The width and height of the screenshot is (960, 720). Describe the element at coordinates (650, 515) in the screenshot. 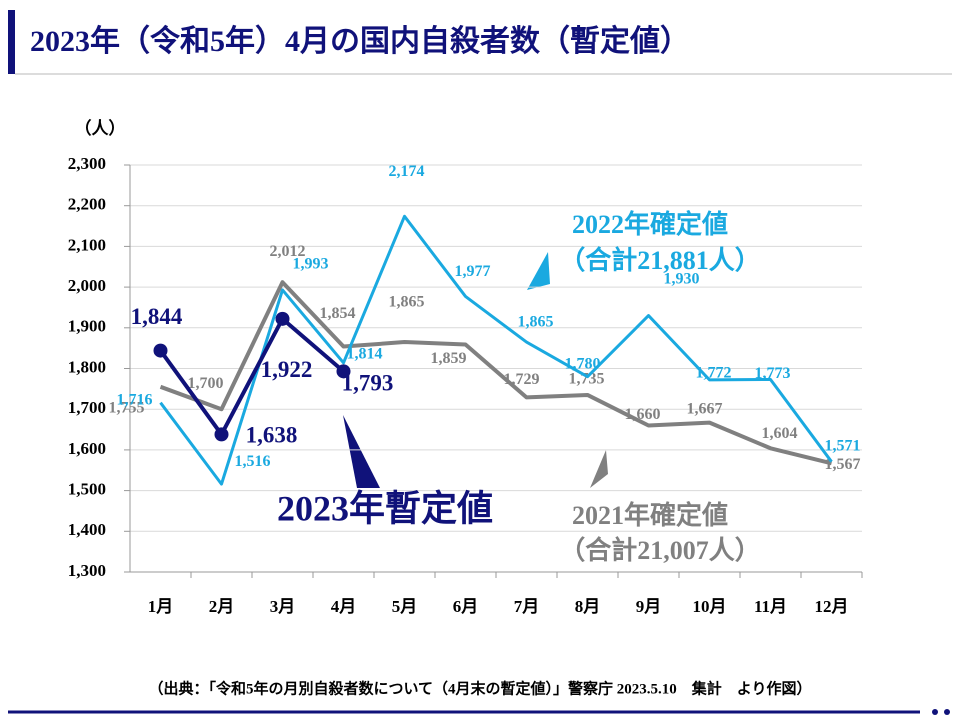

I see `series-name: 2021年確定値` at that location.